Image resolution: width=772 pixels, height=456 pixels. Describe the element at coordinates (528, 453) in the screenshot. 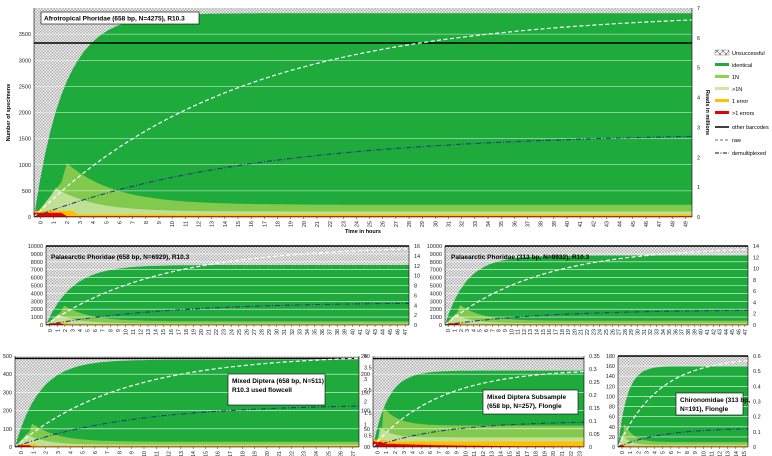

I see `x-tick-label-subsample: 17` at that location.